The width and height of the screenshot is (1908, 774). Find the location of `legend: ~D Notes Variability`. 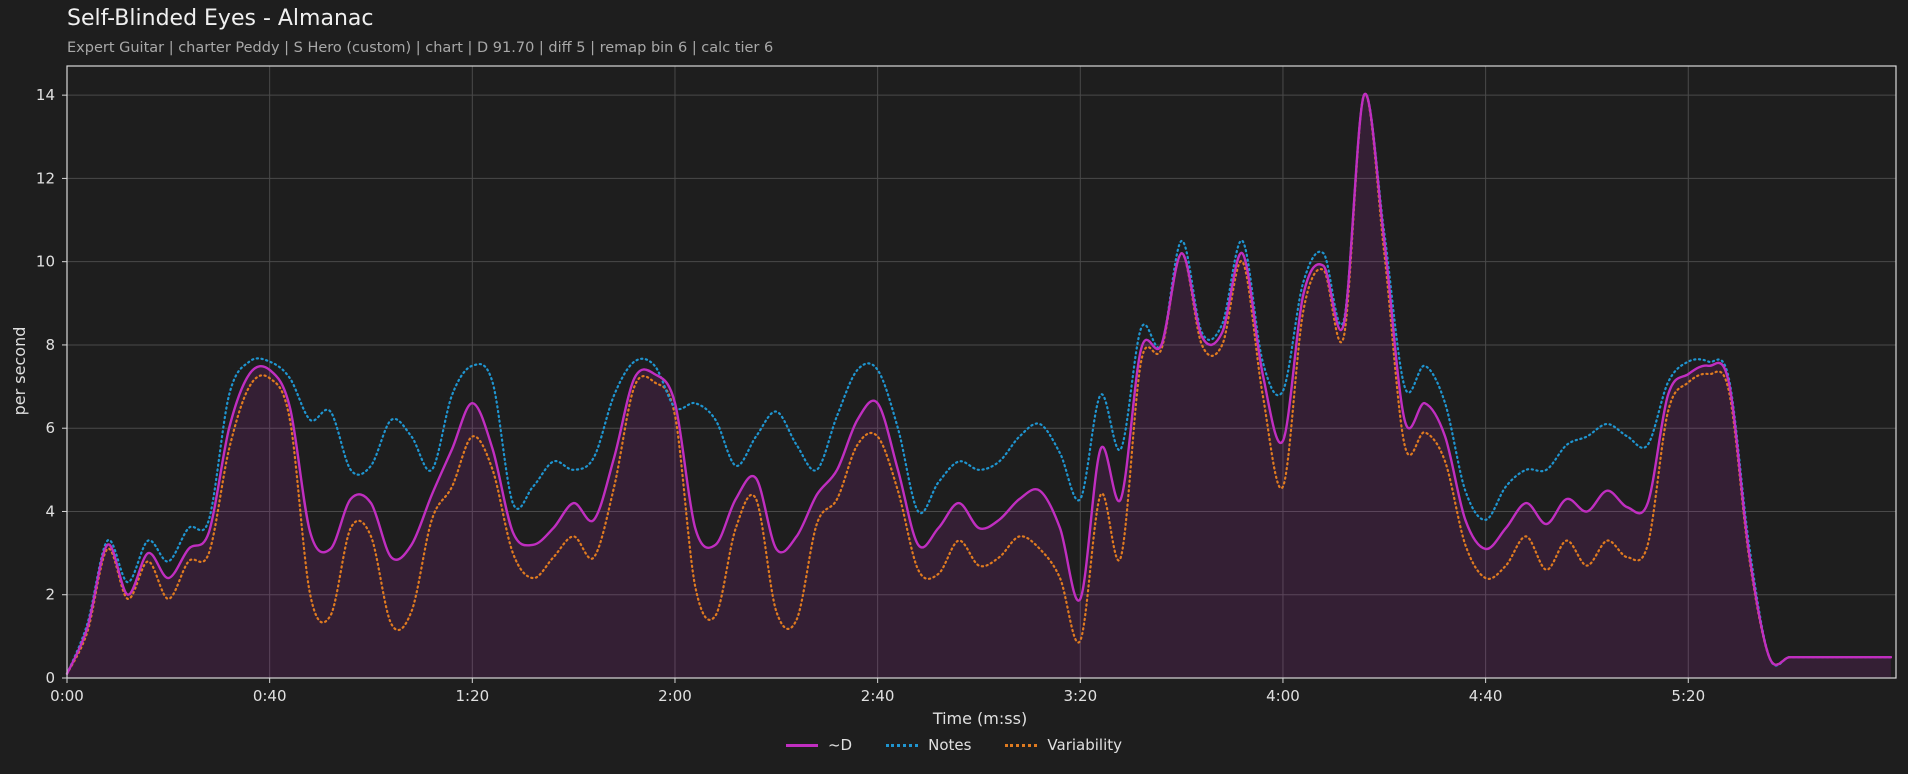

legend: ~D Notes Variability is located at coordinates (954, 745).